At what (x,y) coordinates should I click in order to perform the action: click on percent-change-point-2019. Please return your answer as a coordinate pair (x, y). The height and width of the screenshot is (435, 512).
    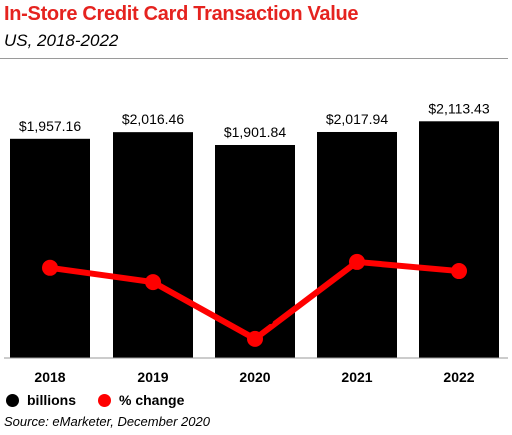
    Looking at the image, I should click on (153, 282).